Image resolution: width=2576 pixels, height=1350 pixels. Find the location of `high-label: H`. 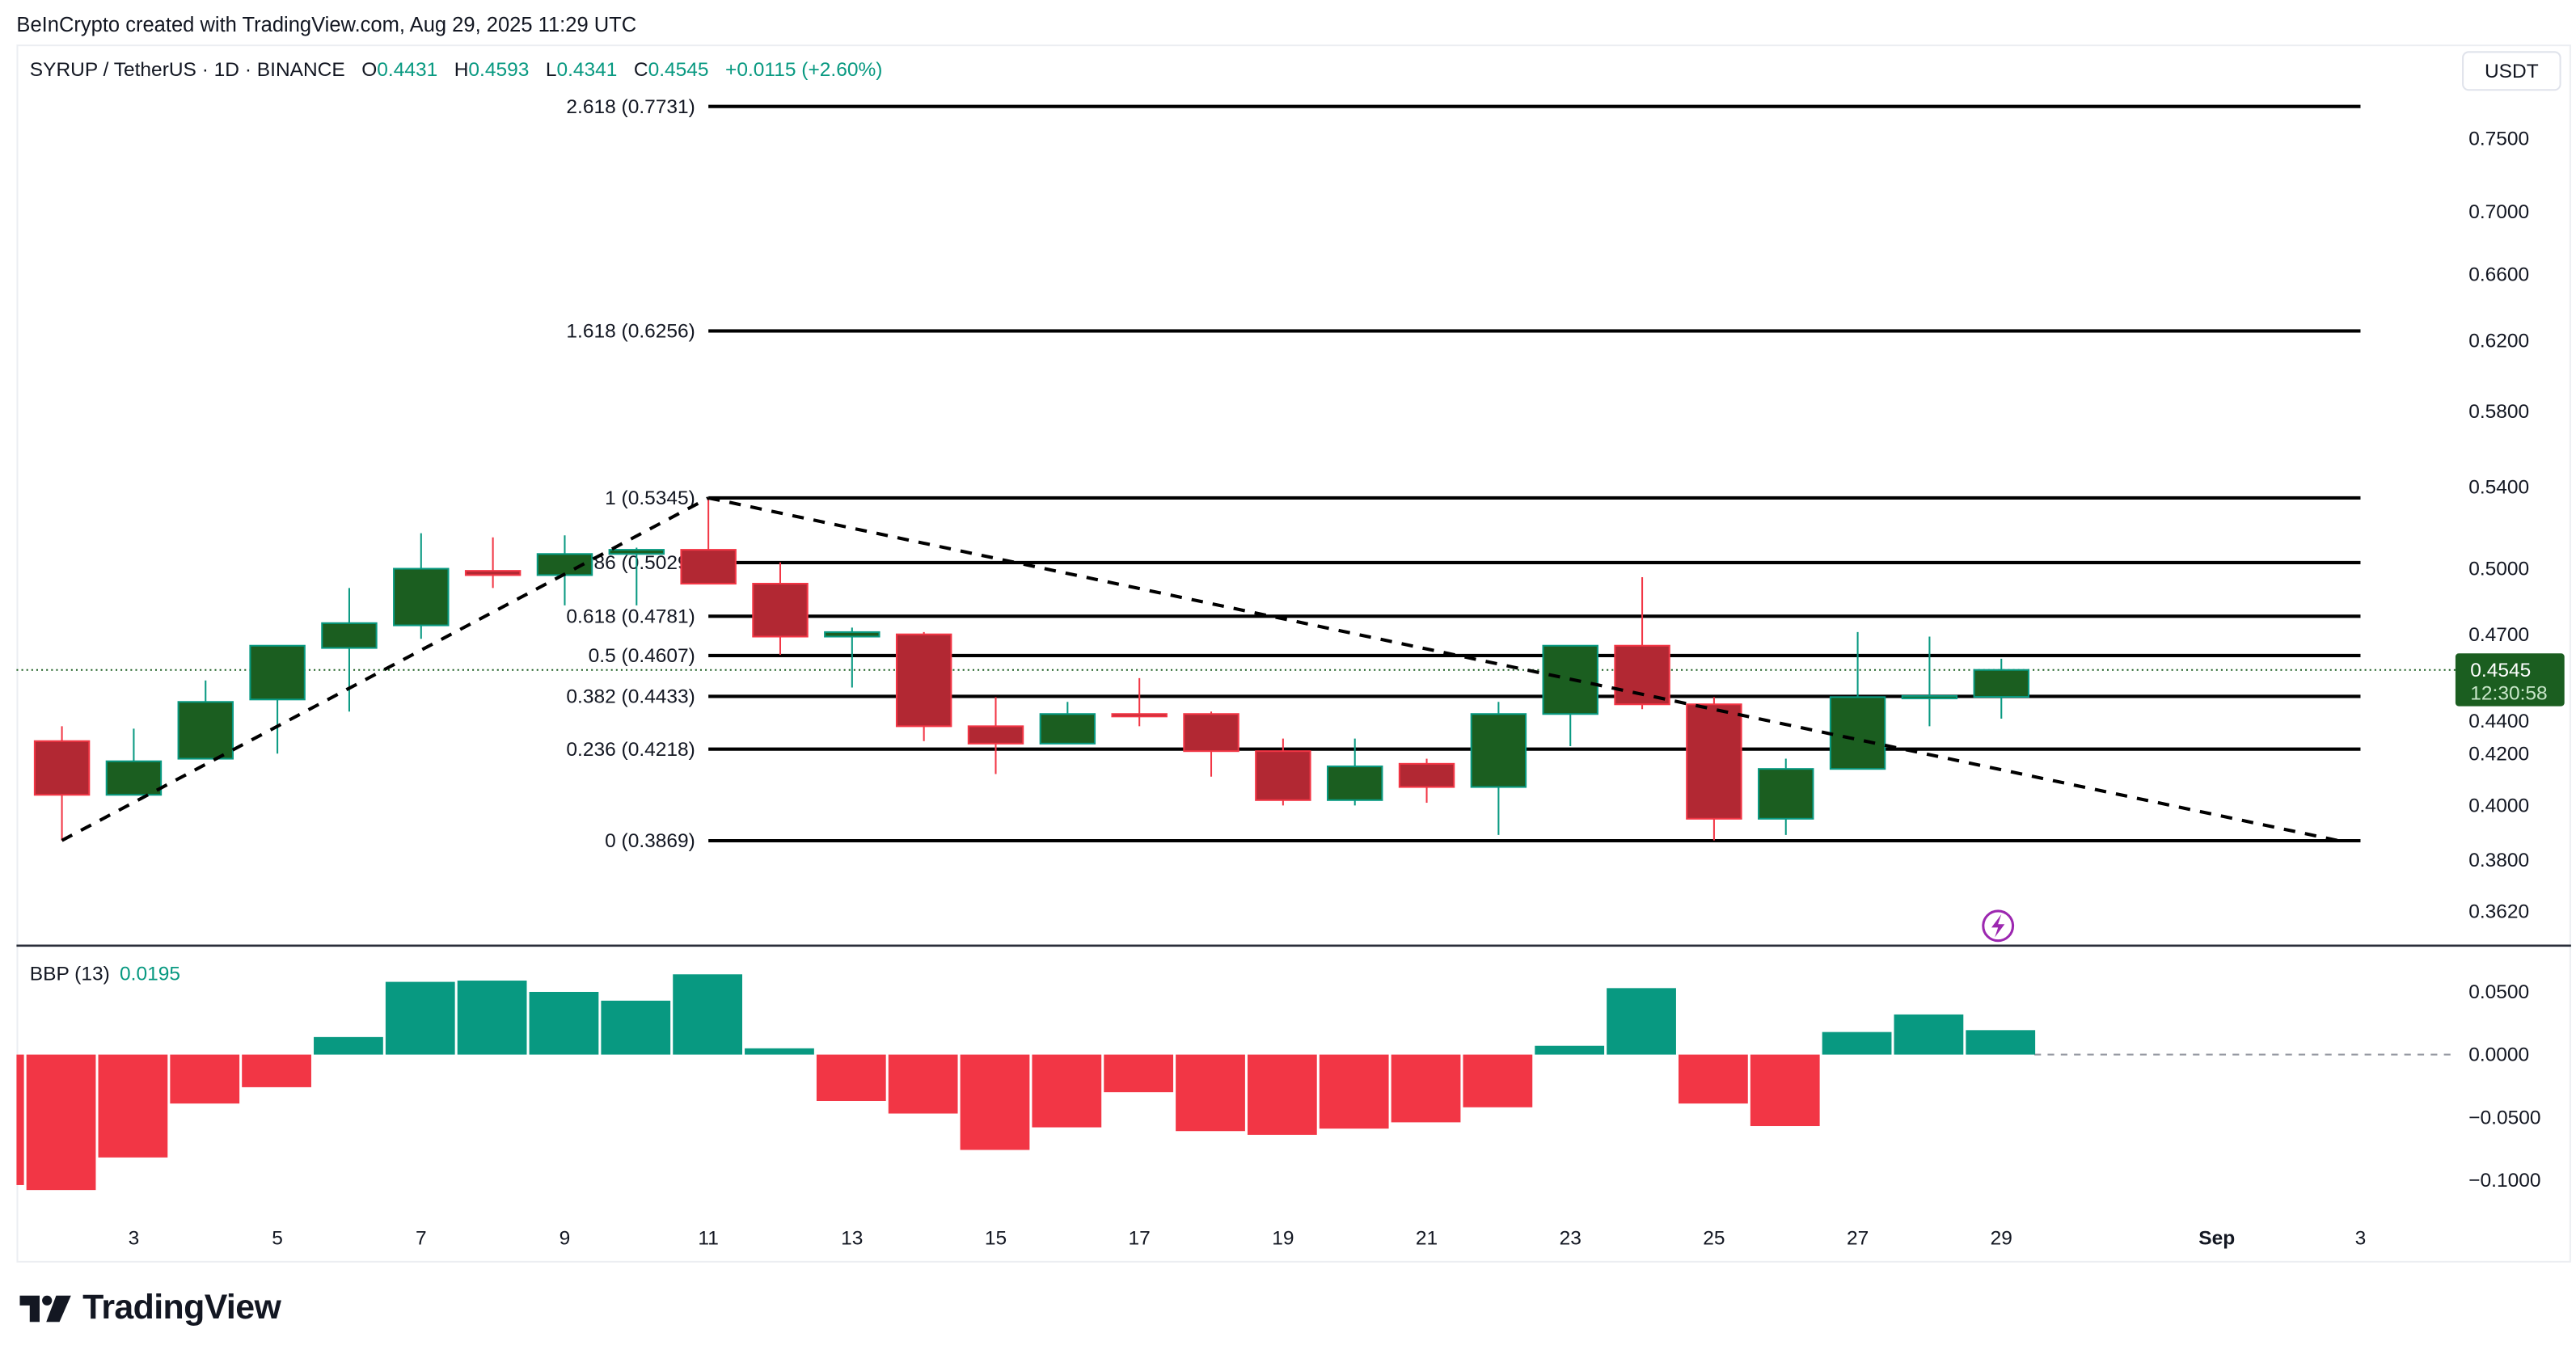

high-label: H is located at coordinates (462, 69).